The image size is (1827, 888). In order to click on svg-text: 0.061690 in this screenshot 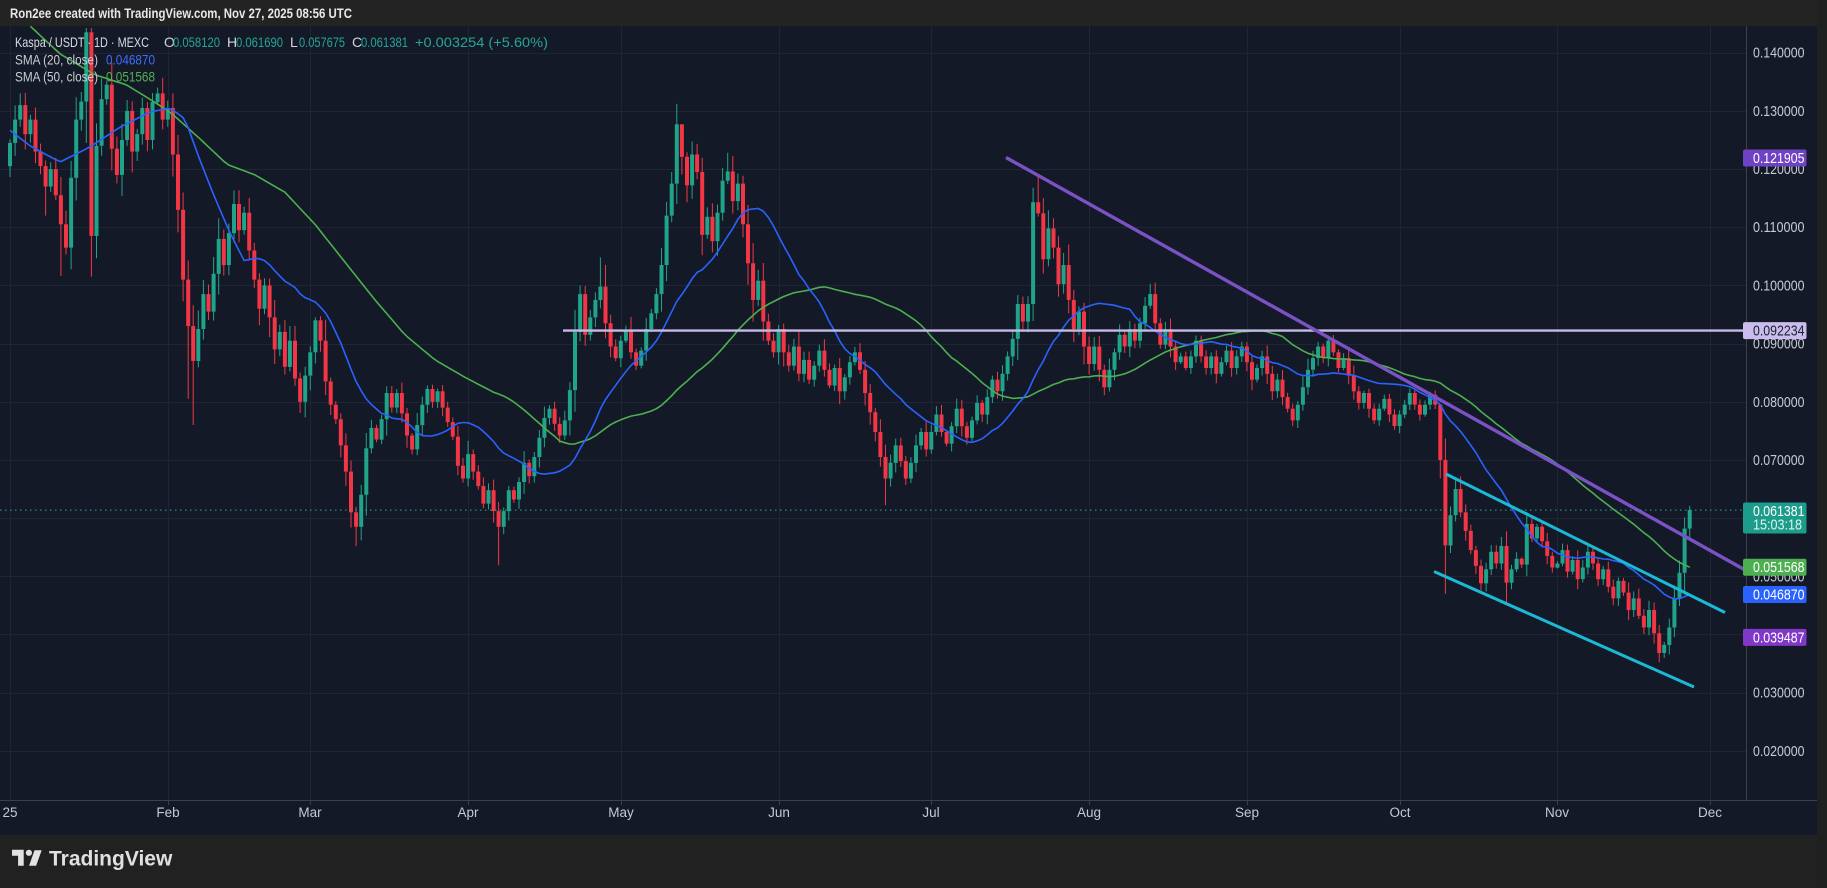, I will do `click(259, 42)`.